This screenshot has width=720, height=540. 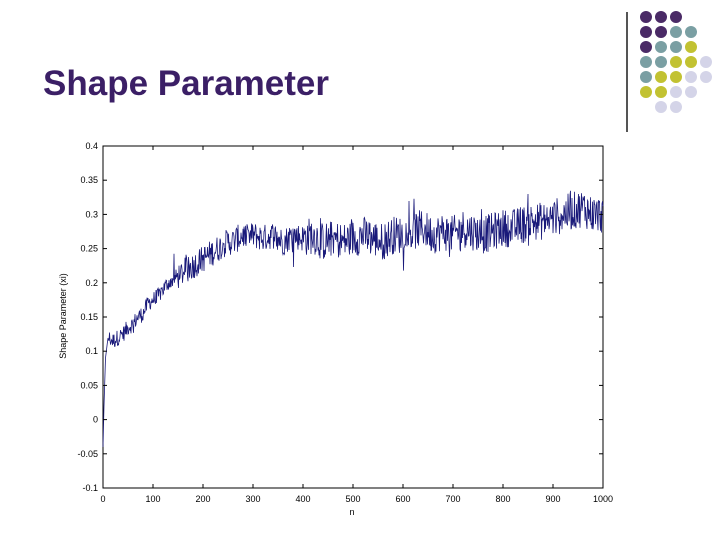 What do you see at coordinates (351, 512) in the screenshot?
I see `x-axis-label: n` at bounding box center [351, 512].